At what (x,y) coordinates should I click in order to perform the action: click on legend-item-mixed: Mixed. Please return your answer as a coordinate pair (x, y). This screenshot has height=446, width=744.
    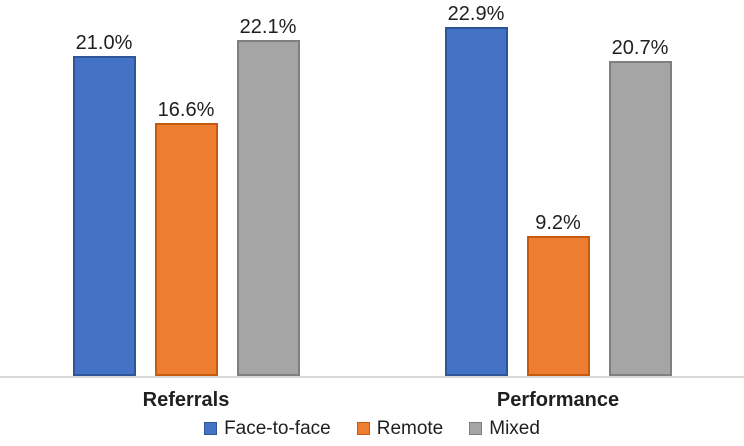
    Looking at the image, I should click on (504, 428).